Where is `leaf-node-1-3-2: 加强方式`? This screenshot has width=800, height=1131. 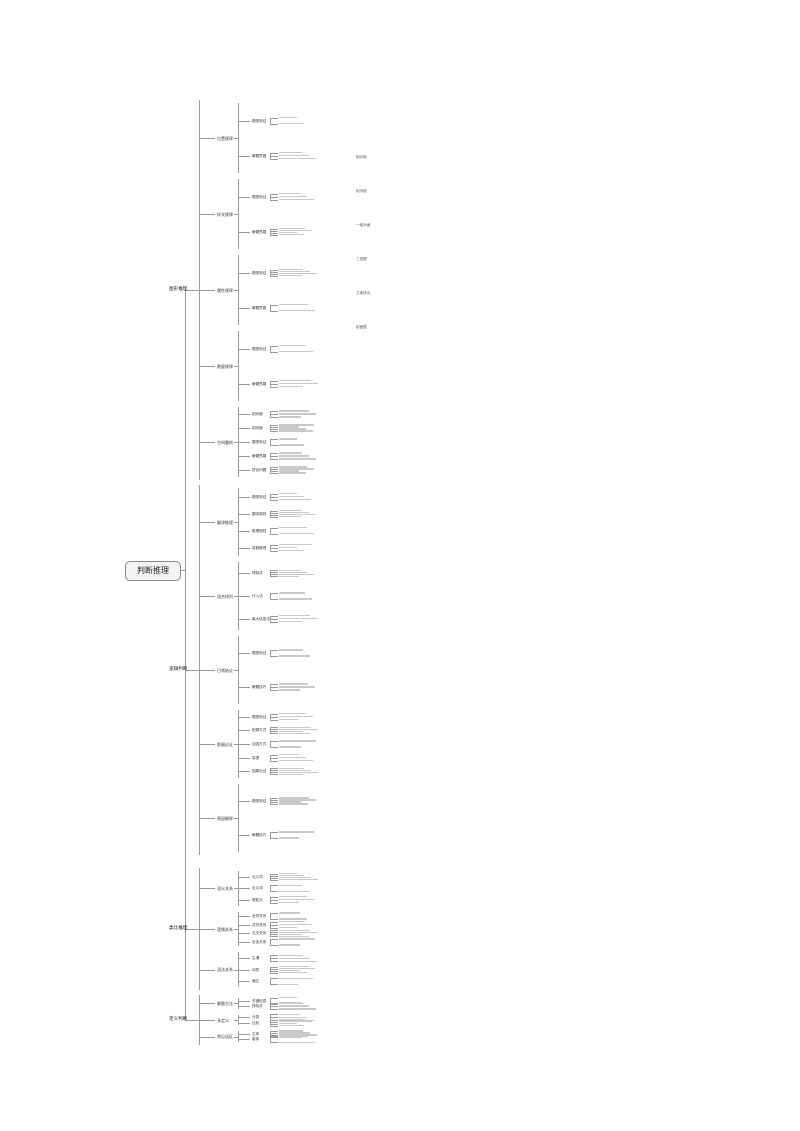 leaf-node-1-3-2: 加强方式 is located at coordinates (259, 744).